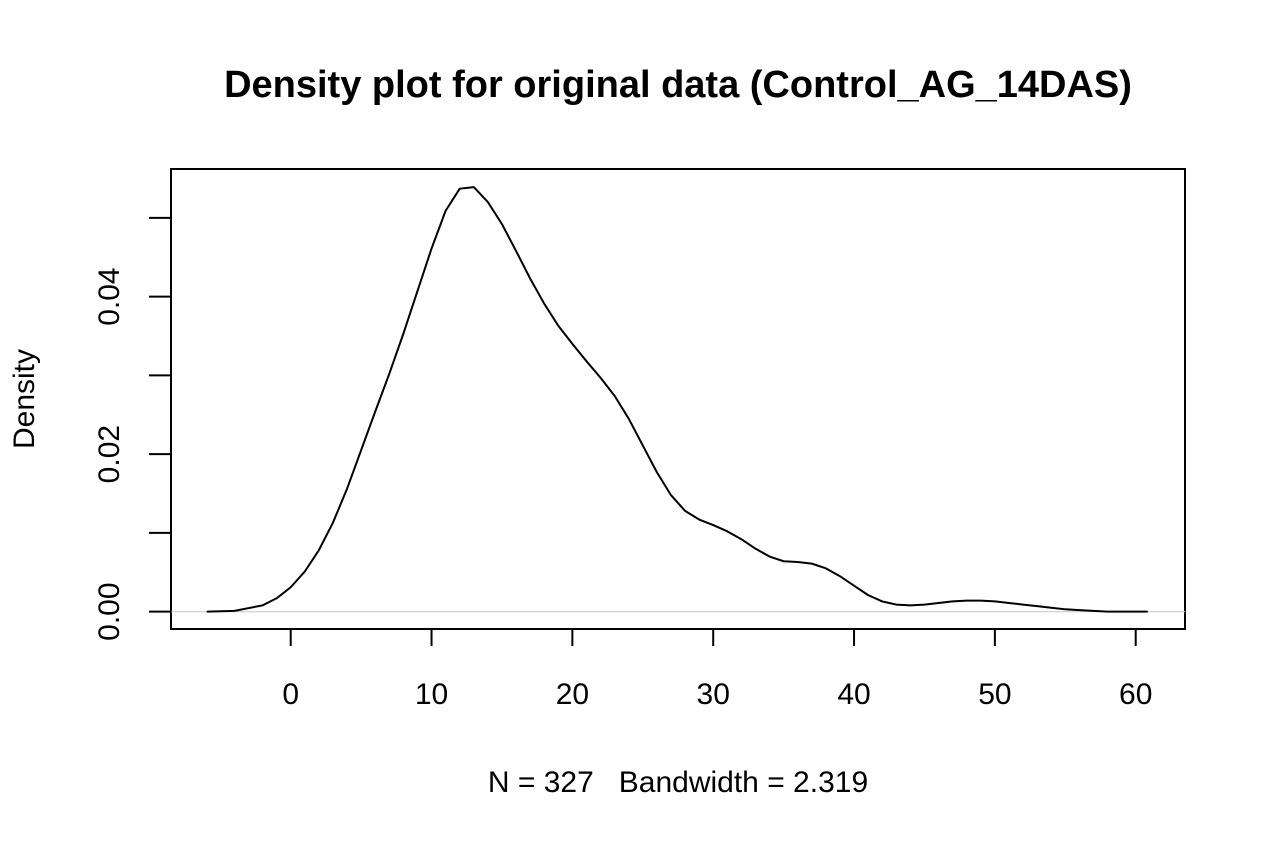  Describe the element at coordinates (290, 694) in the screenshot. I see `x-tick-label: 0` at that location.